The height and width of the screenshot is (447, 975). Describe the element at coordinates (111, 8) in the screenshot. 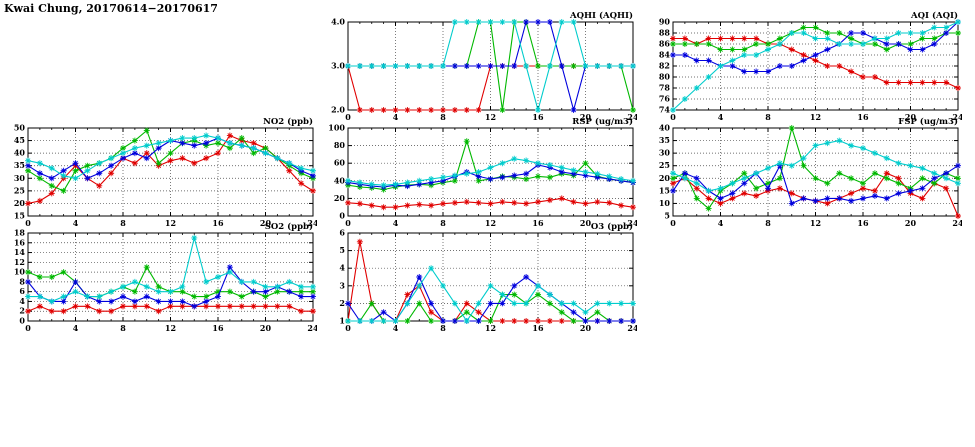

I see `page-title: Kwai Chung, 20170614−20170617` at that location.